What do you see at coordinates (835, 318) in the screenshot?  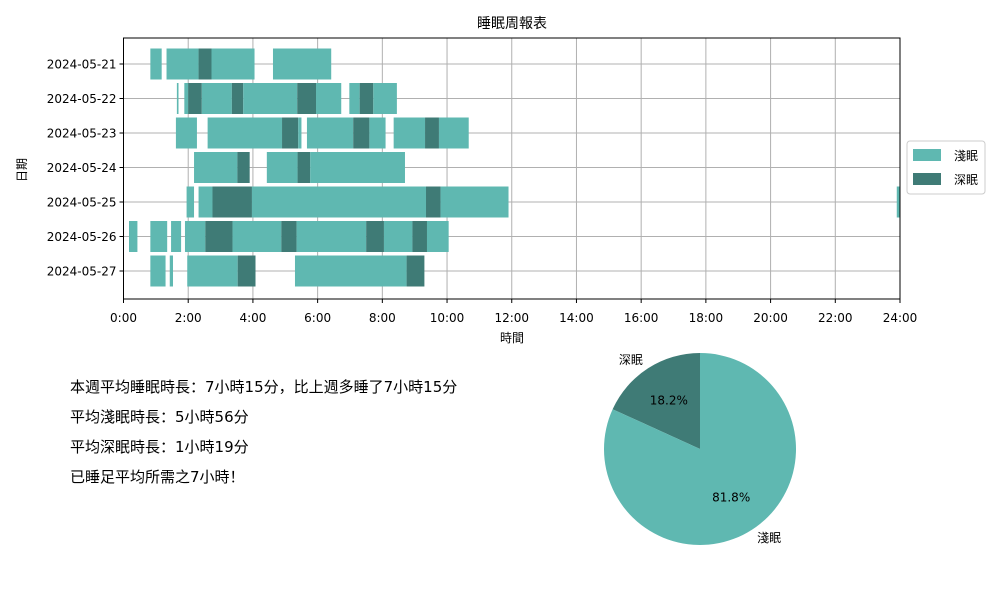 I see `x-tick-label: 22:00` at bounding box center [835, 318].